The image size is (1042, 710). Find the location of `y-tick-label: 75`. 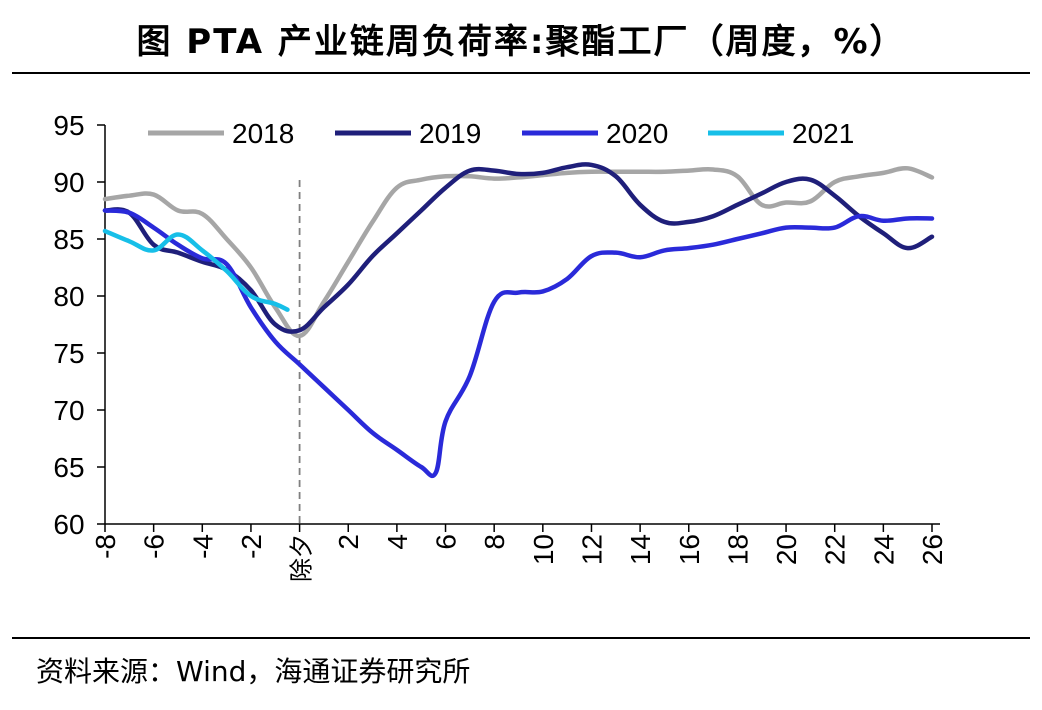

y-tick-label: 75 is located at coordinates (68, 353).